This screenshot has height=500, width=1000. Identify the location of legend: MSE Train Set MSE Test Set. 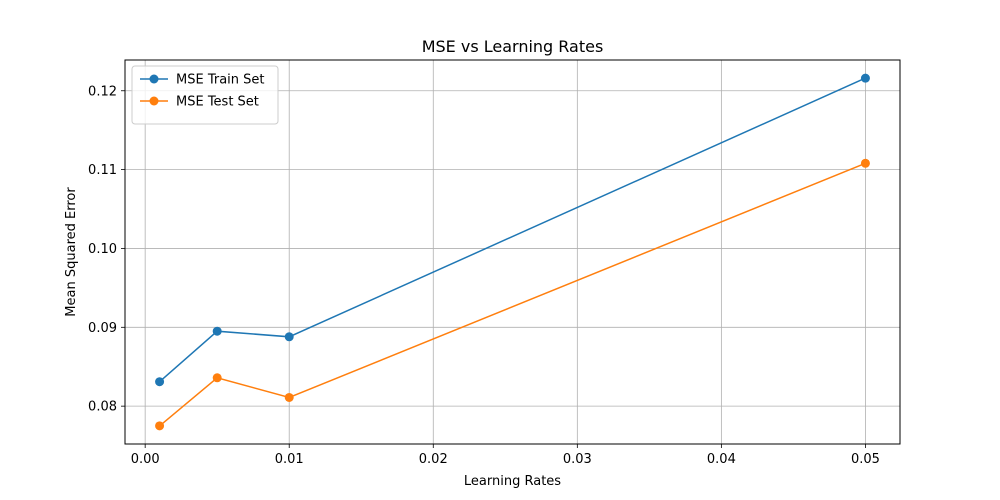
(205, 95).